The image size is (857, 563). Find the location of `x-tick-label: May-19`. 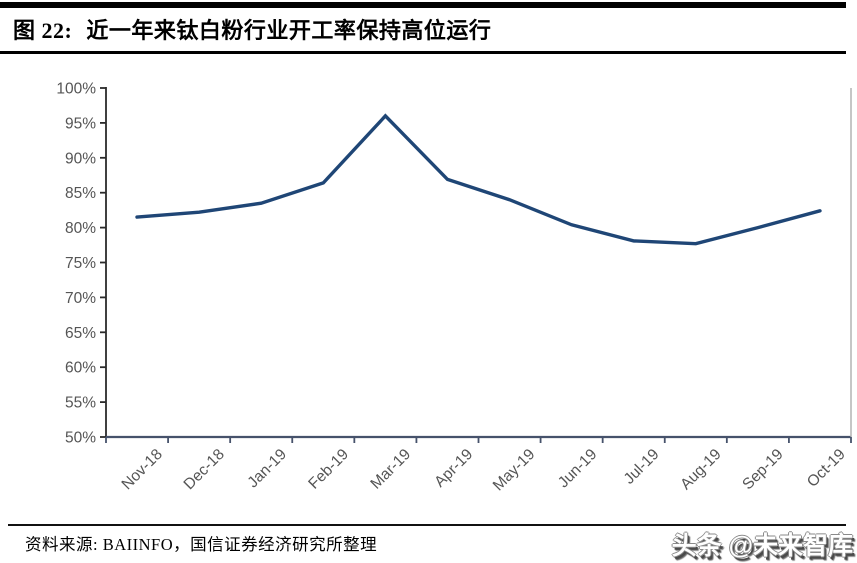

x-tick-label: May-19 is located at coordinates (514, 470).